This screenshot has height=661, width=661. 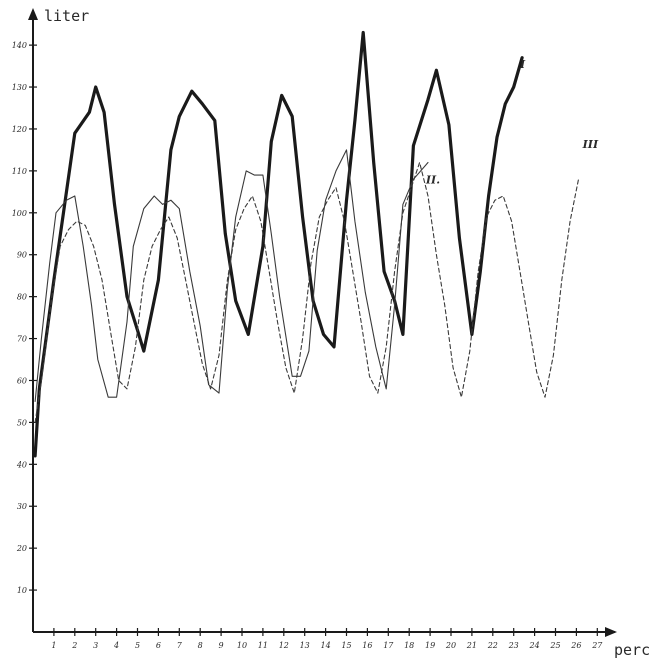 What do you see at coordinates (22, 506) in the screenshot?
I see `y-tick-label: 30` at bounding box center [22, 506].